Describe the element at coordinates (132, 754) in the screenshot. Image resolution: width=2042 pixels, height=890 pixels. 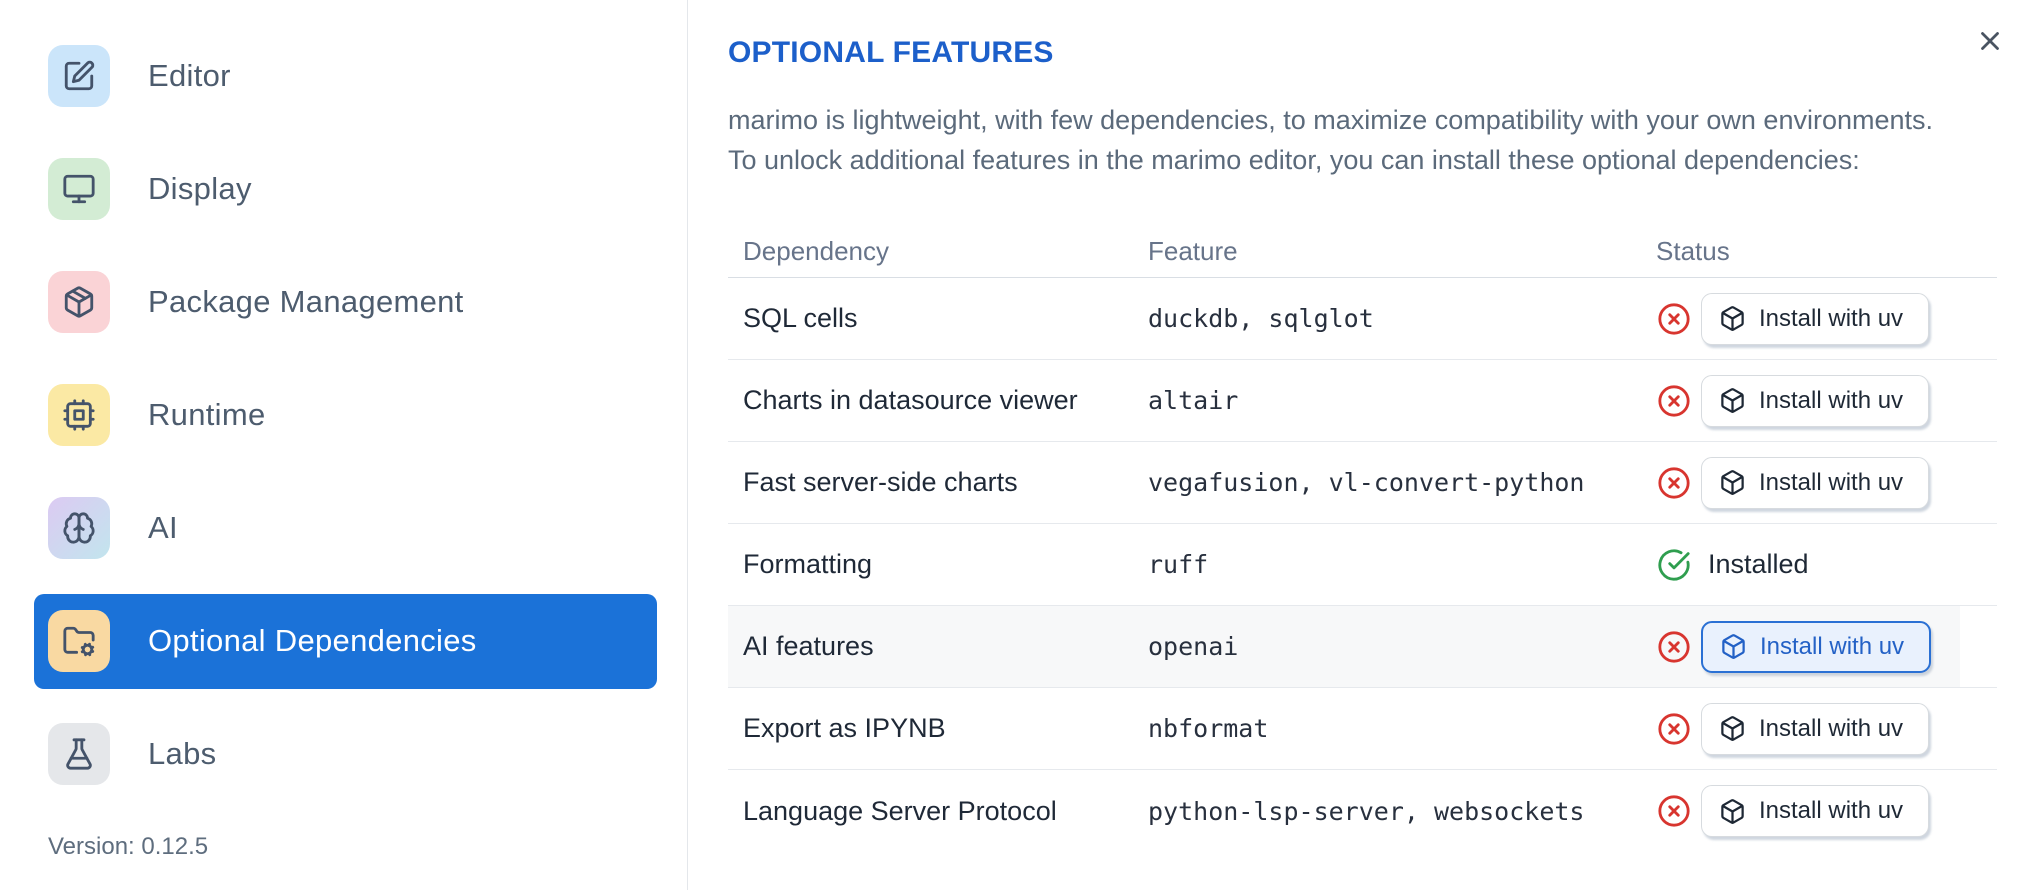
I see `sidebar-item-labs: Labs` at that location.